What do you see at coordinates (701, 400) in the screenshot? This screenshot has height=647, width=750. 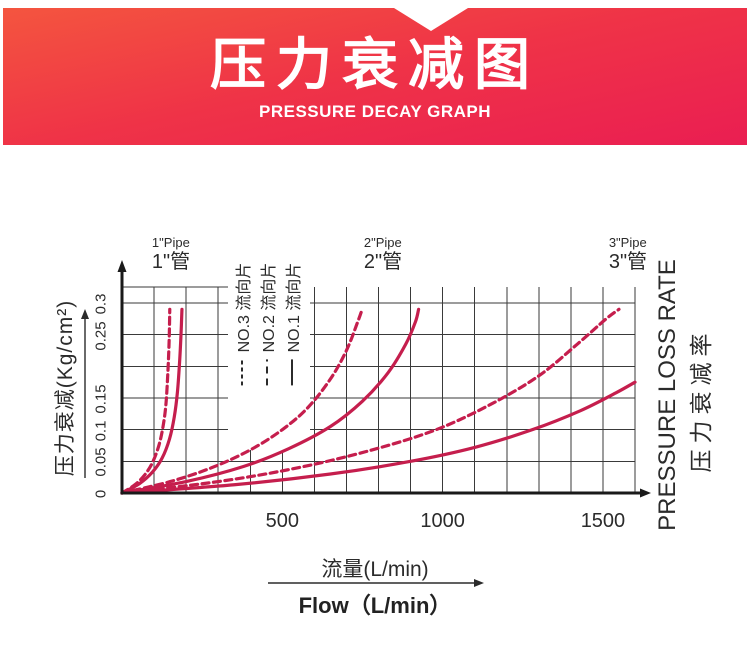 I see `y-axis-label-right-zh: 压力衰减率` at bounding box center [701, 400].